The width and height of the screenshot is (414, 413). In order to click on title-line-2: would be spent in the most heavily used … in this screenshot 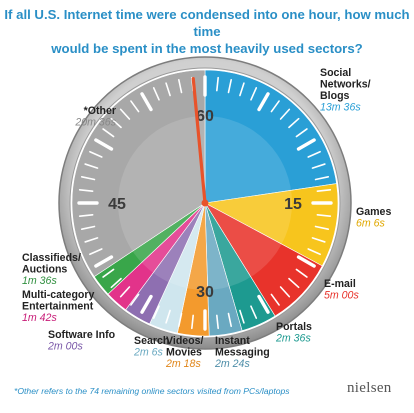, I will do `click(207, 48)`.